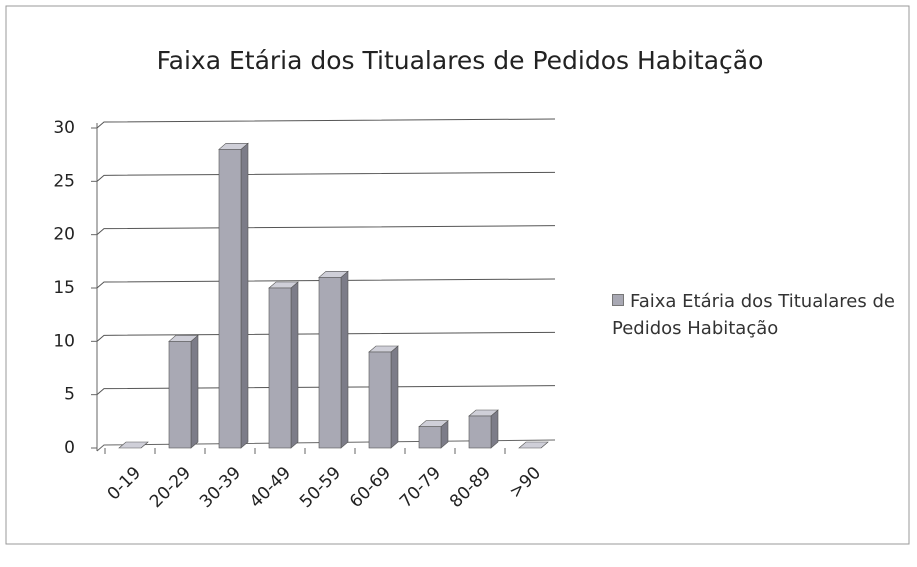  I want to click on x-tick-label: 70-79, so click(420, 487).